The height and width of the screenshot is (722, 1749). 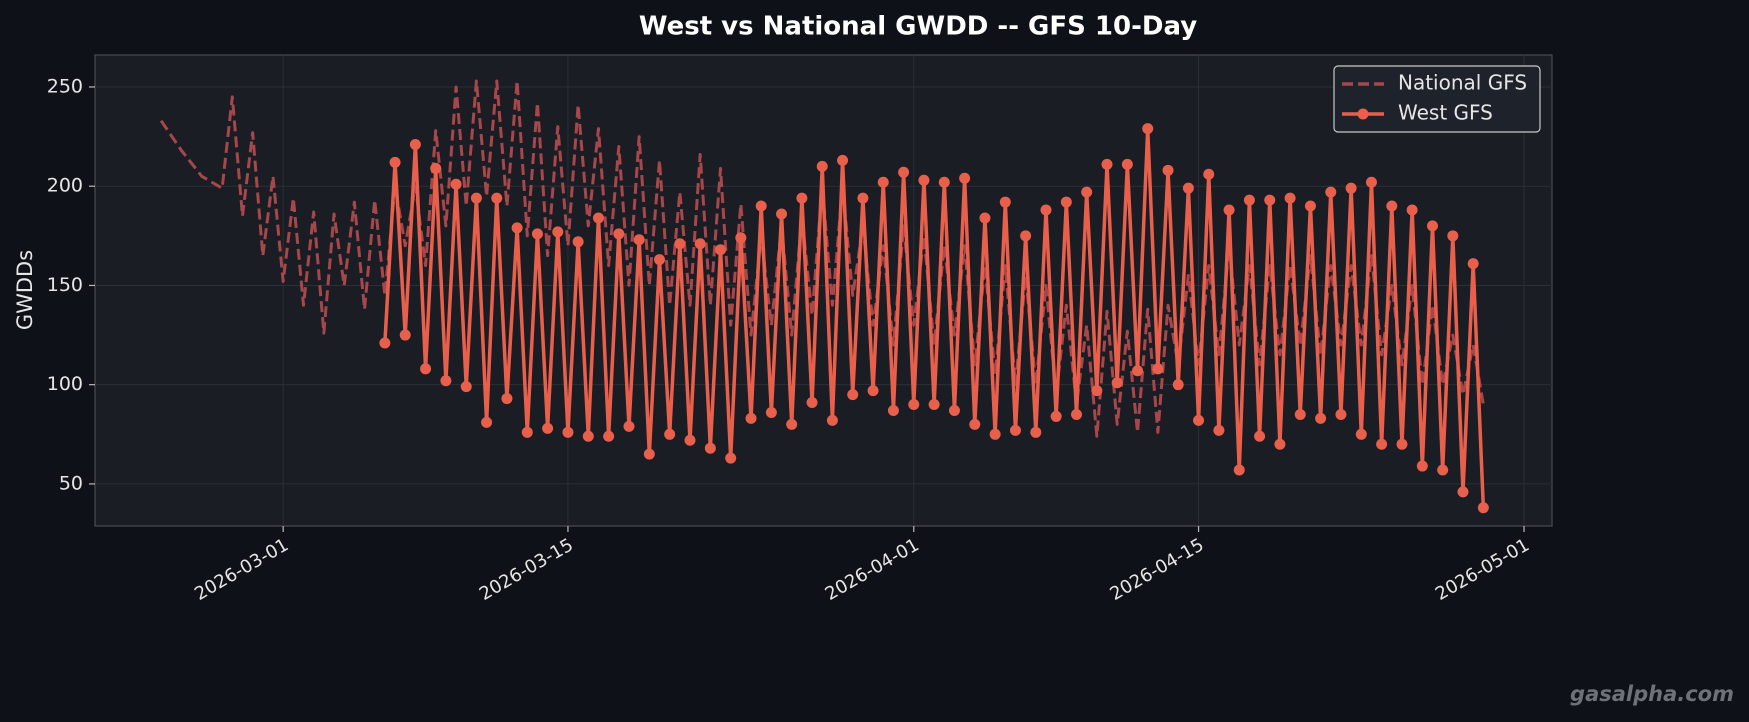 I want to click on legend-box, so click(x=1437, y=99).